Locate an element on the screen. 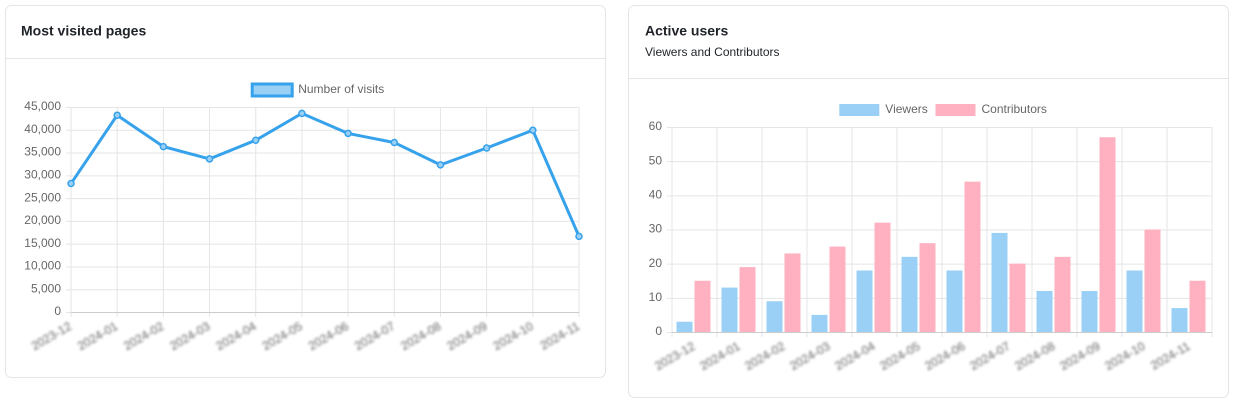 The image size is (1238, 406). y-tick-label: 10 is located at coordinates (656, 297).